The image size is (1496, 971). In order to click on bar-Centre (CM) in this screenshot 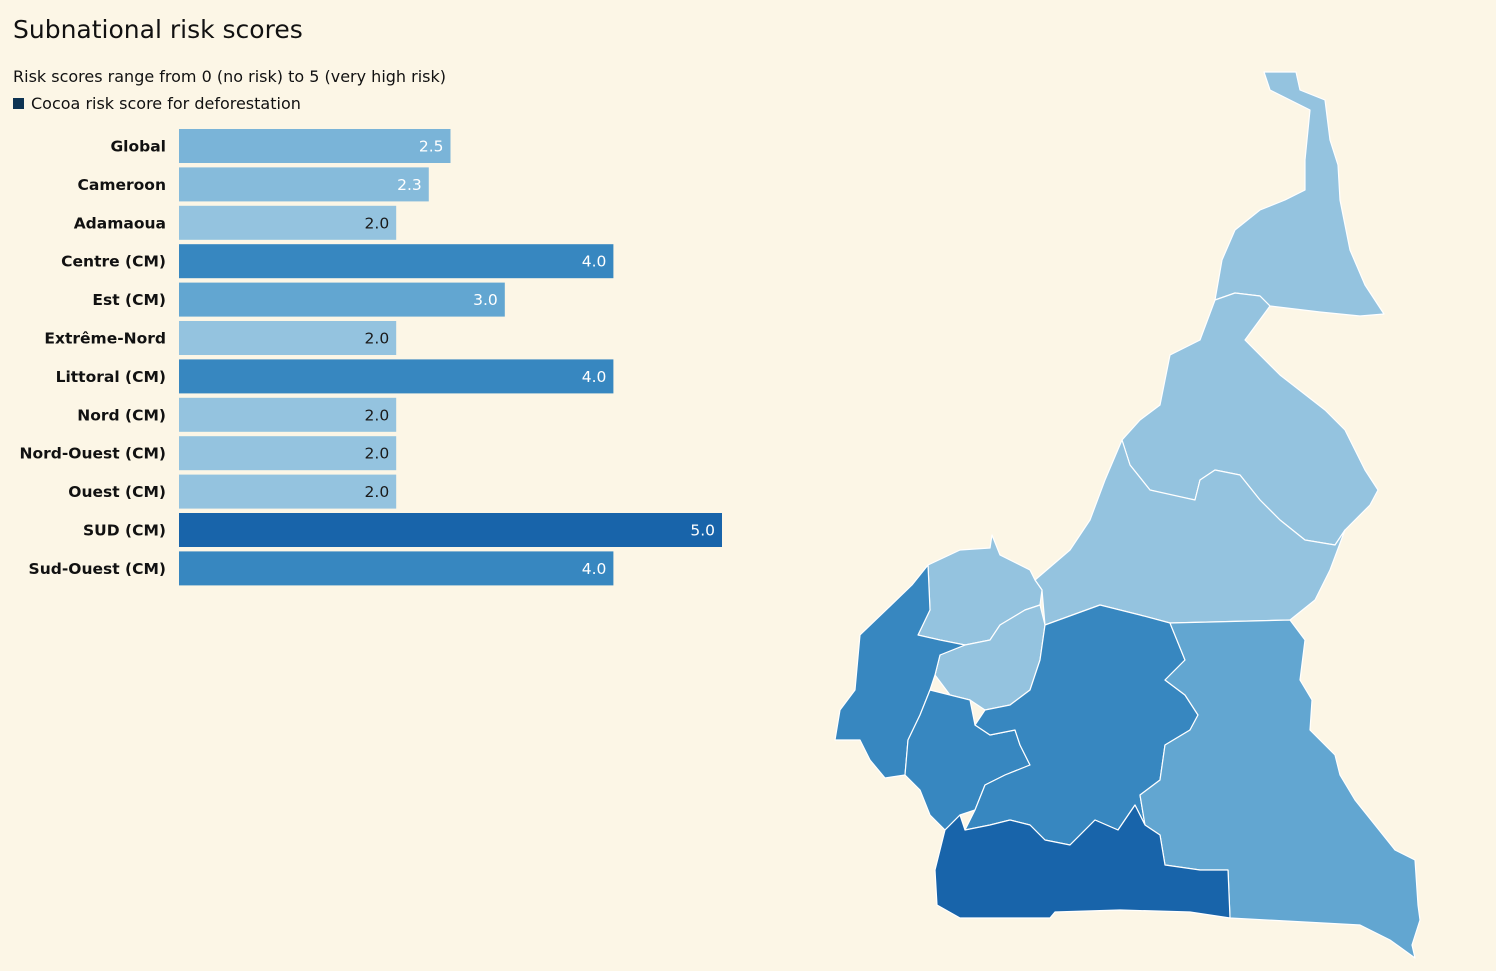, I will do `click(396, 261)`.